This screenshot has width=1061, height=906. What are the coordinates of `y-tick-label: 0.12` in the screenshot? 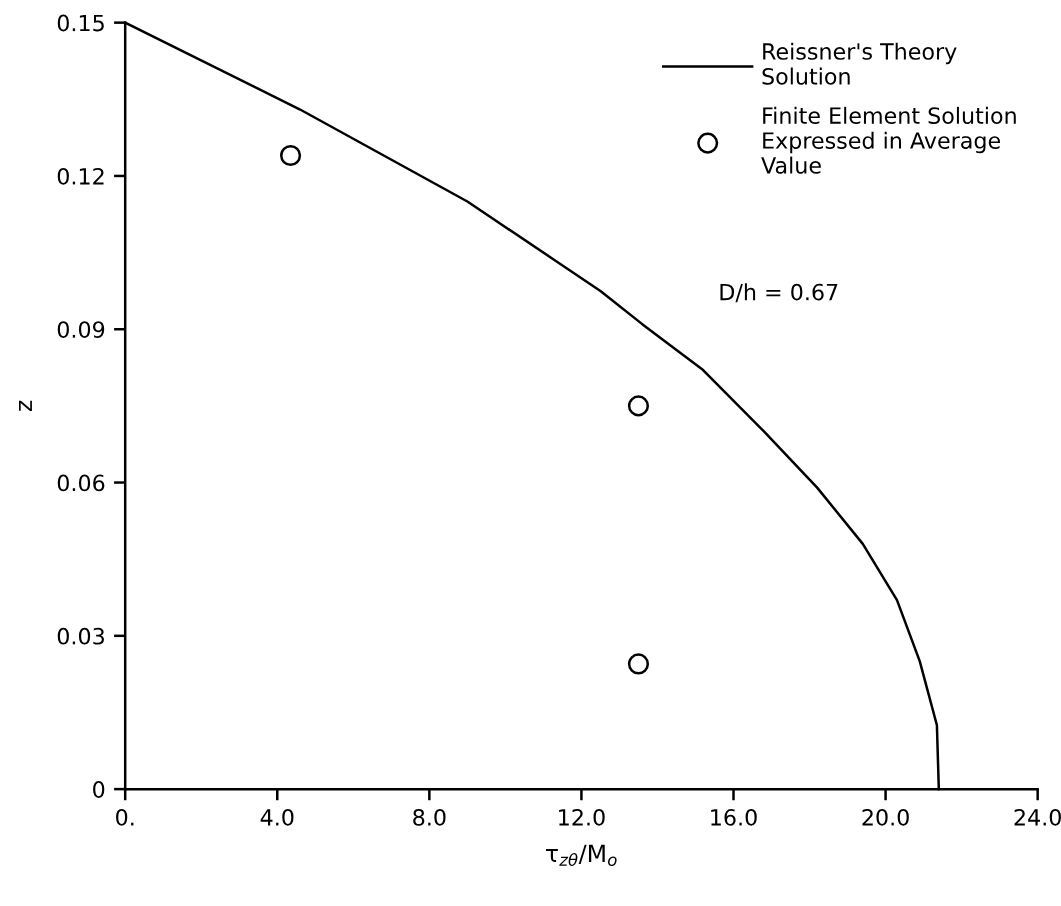 It's located at (80, 176).